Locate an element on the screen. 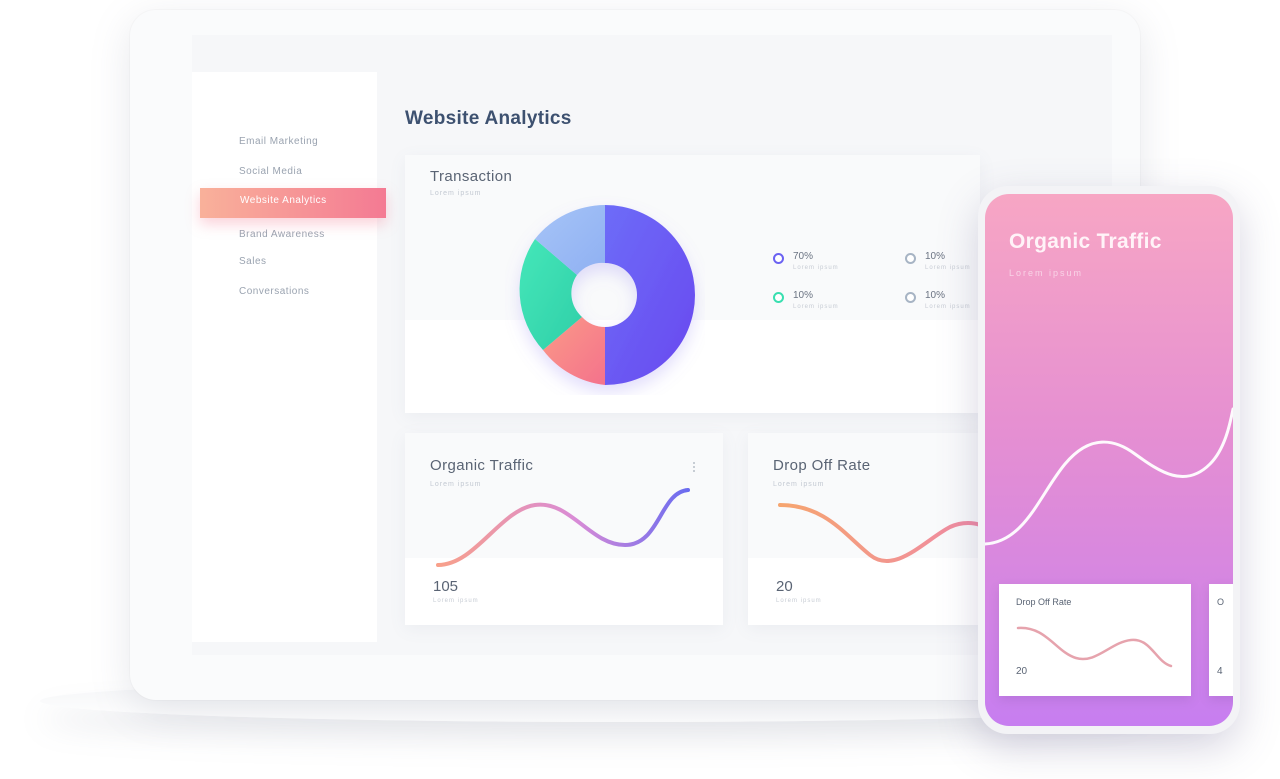  phone-card-value: 20 is located at coordinates (1022, 671).